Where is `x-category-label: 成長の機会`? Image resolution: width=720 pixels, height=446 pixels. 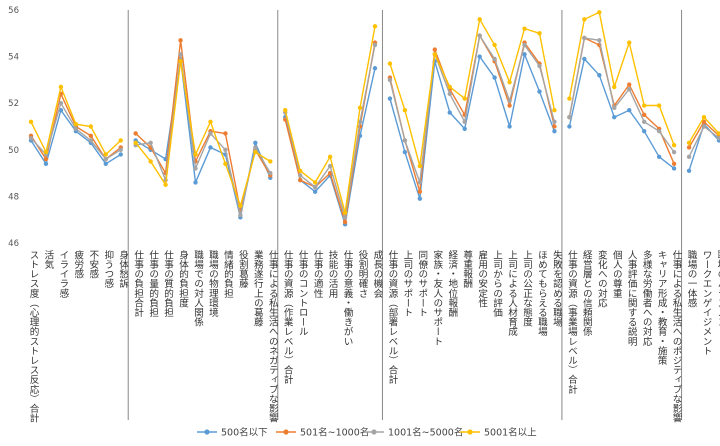 x-category-label: 成長の機会 is located at coordinates (377, 273).